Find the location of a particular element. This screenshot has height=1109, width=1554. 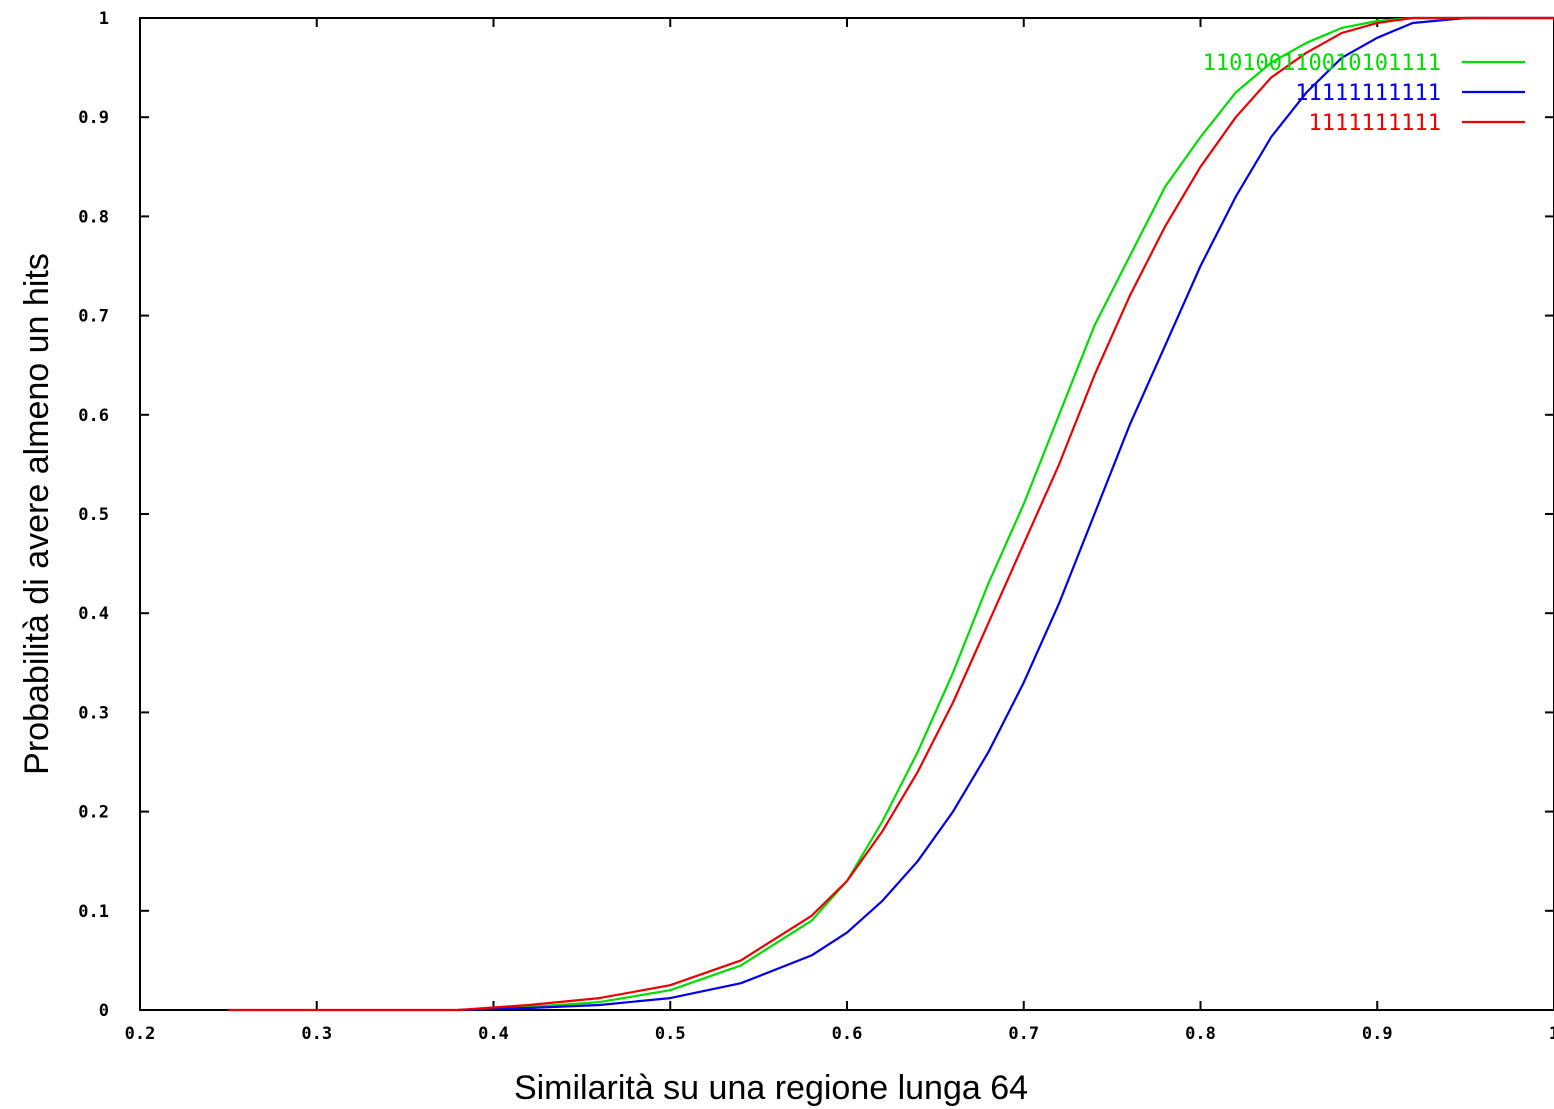

y-tick-label: 1 is located at coordinates (104, 19).